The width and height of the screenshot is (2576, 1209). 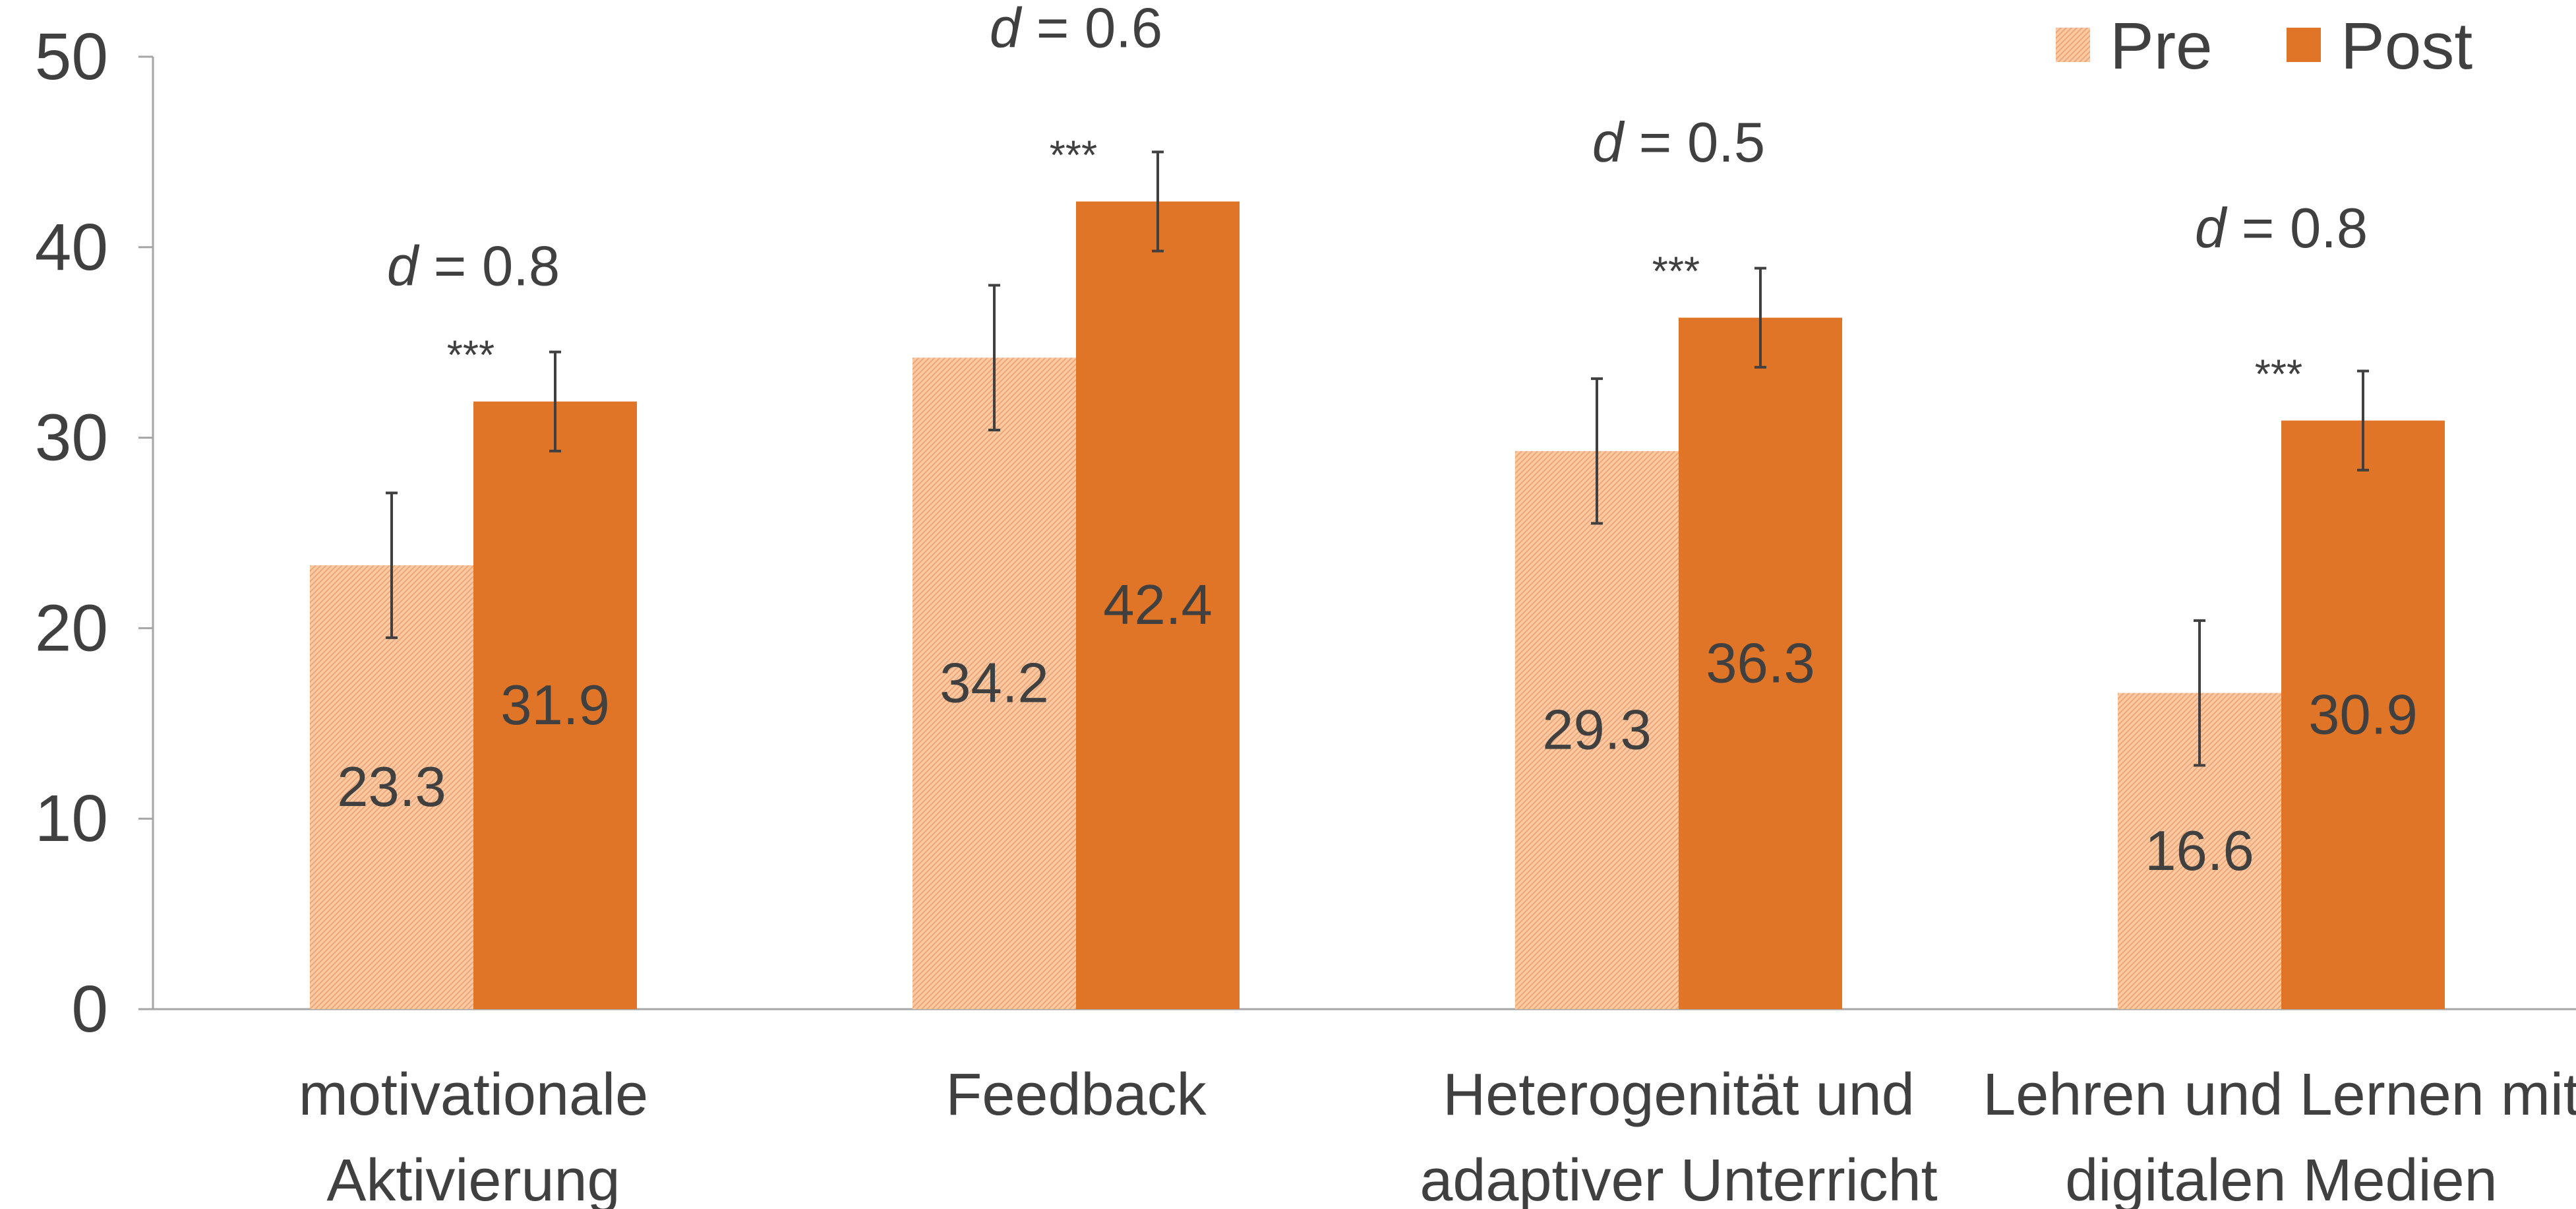 I want to click on legend-label: Post, so click(x=2406, y=46).